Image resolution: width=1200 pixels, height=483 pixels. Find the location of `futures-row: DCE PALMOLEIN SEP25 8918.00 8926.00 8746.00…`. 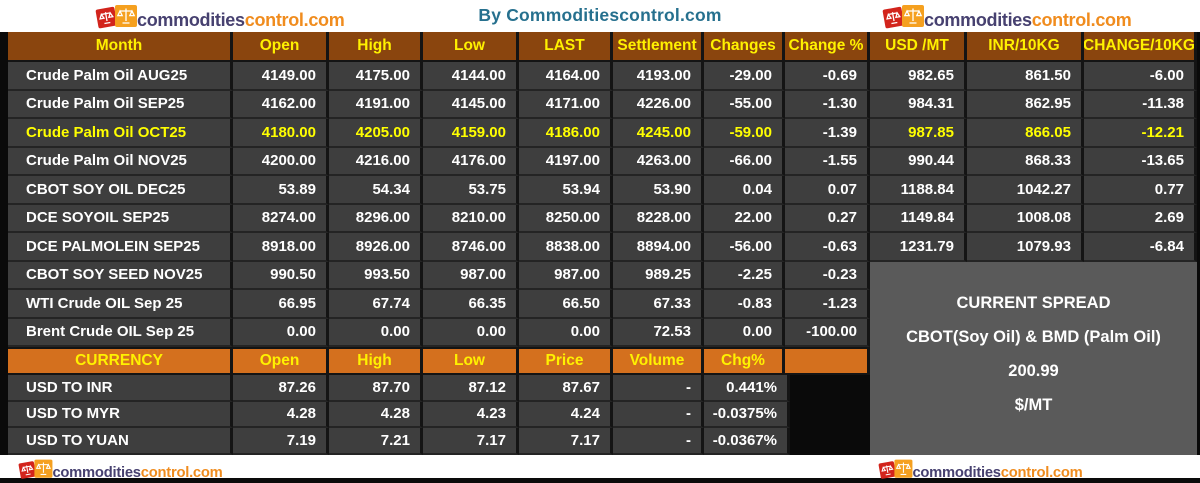

futures-row: DCE PALMOLEIN SEP25 8918.00 8926.00 8746.00… is located at coordinates (602, 247).